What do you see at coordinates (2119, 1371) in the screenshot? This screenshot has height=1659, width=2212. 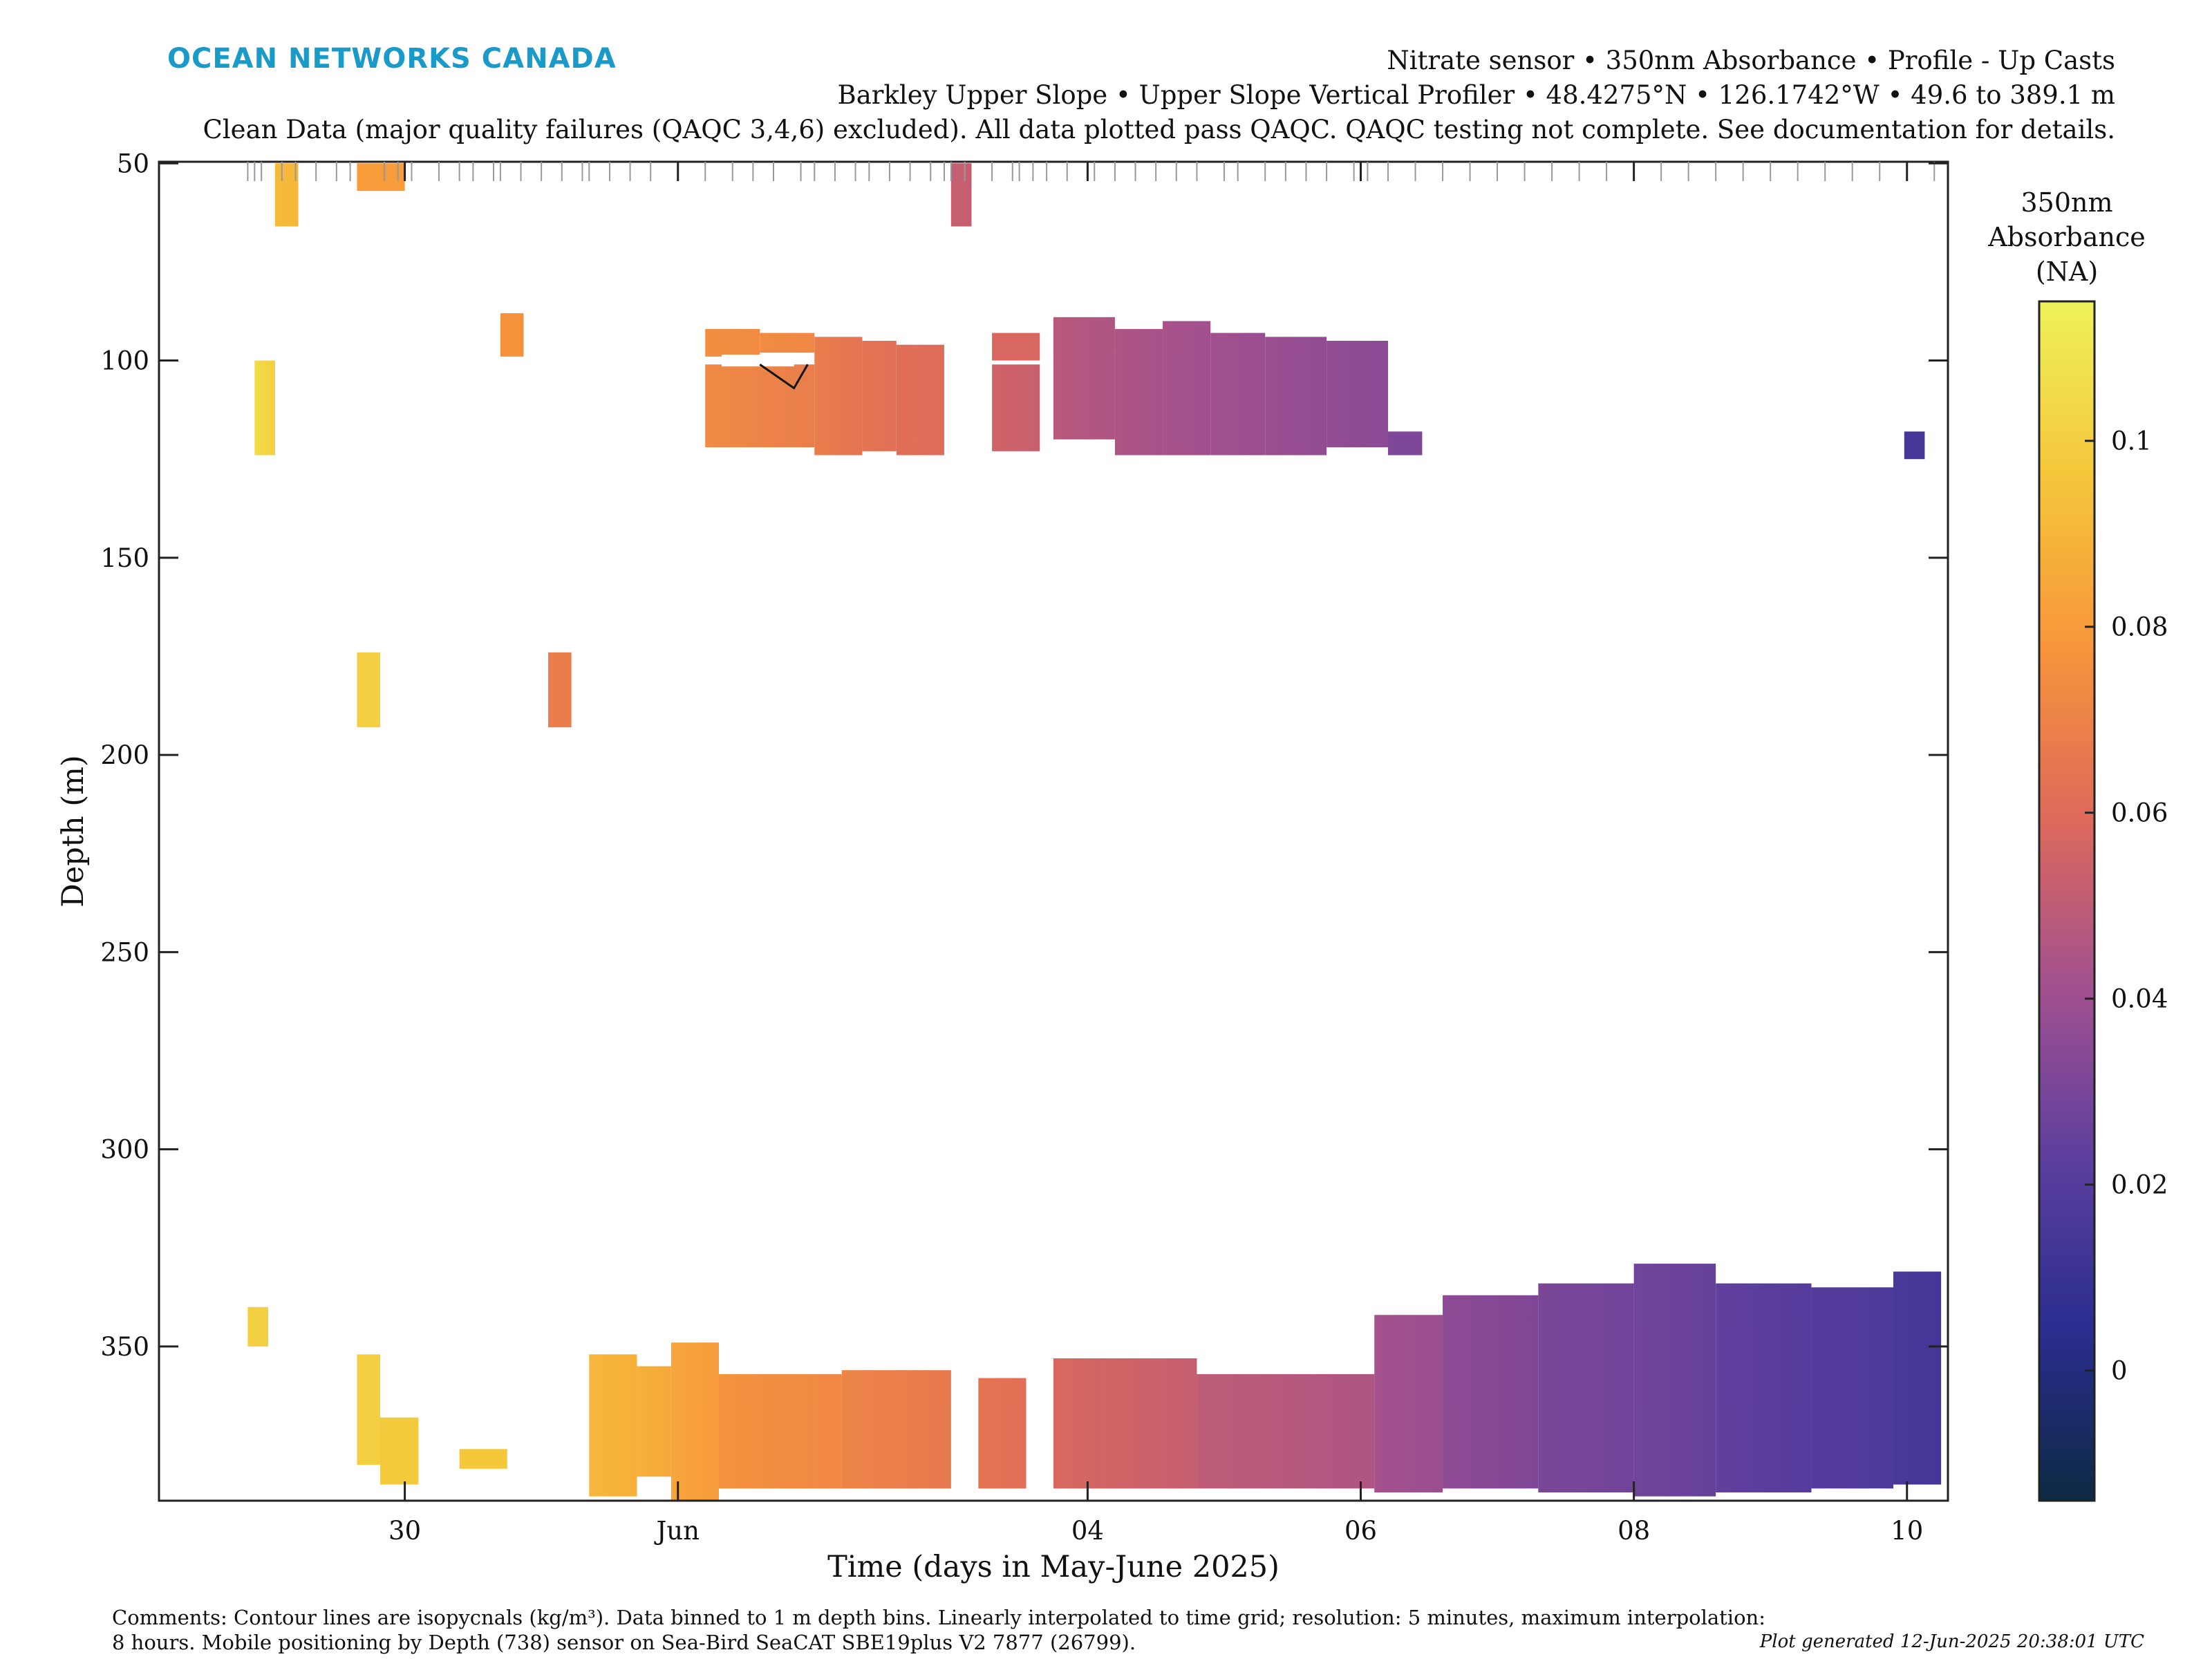 I see `colorbar-tick-label-0: 0` at bounding box center [2119, 1371].